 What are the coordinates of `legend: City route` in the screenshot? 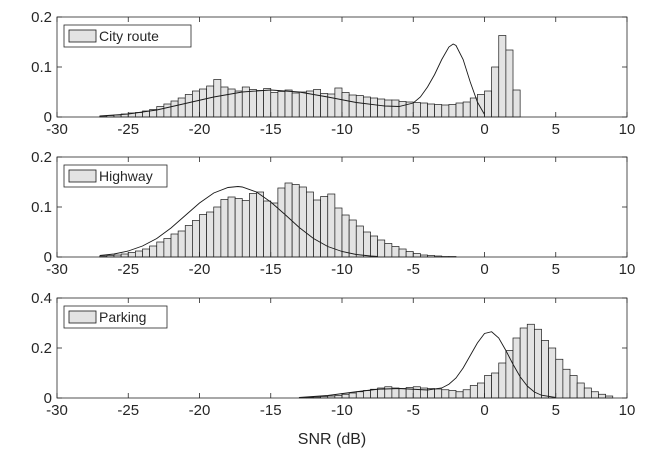 It's located at (127, 36).